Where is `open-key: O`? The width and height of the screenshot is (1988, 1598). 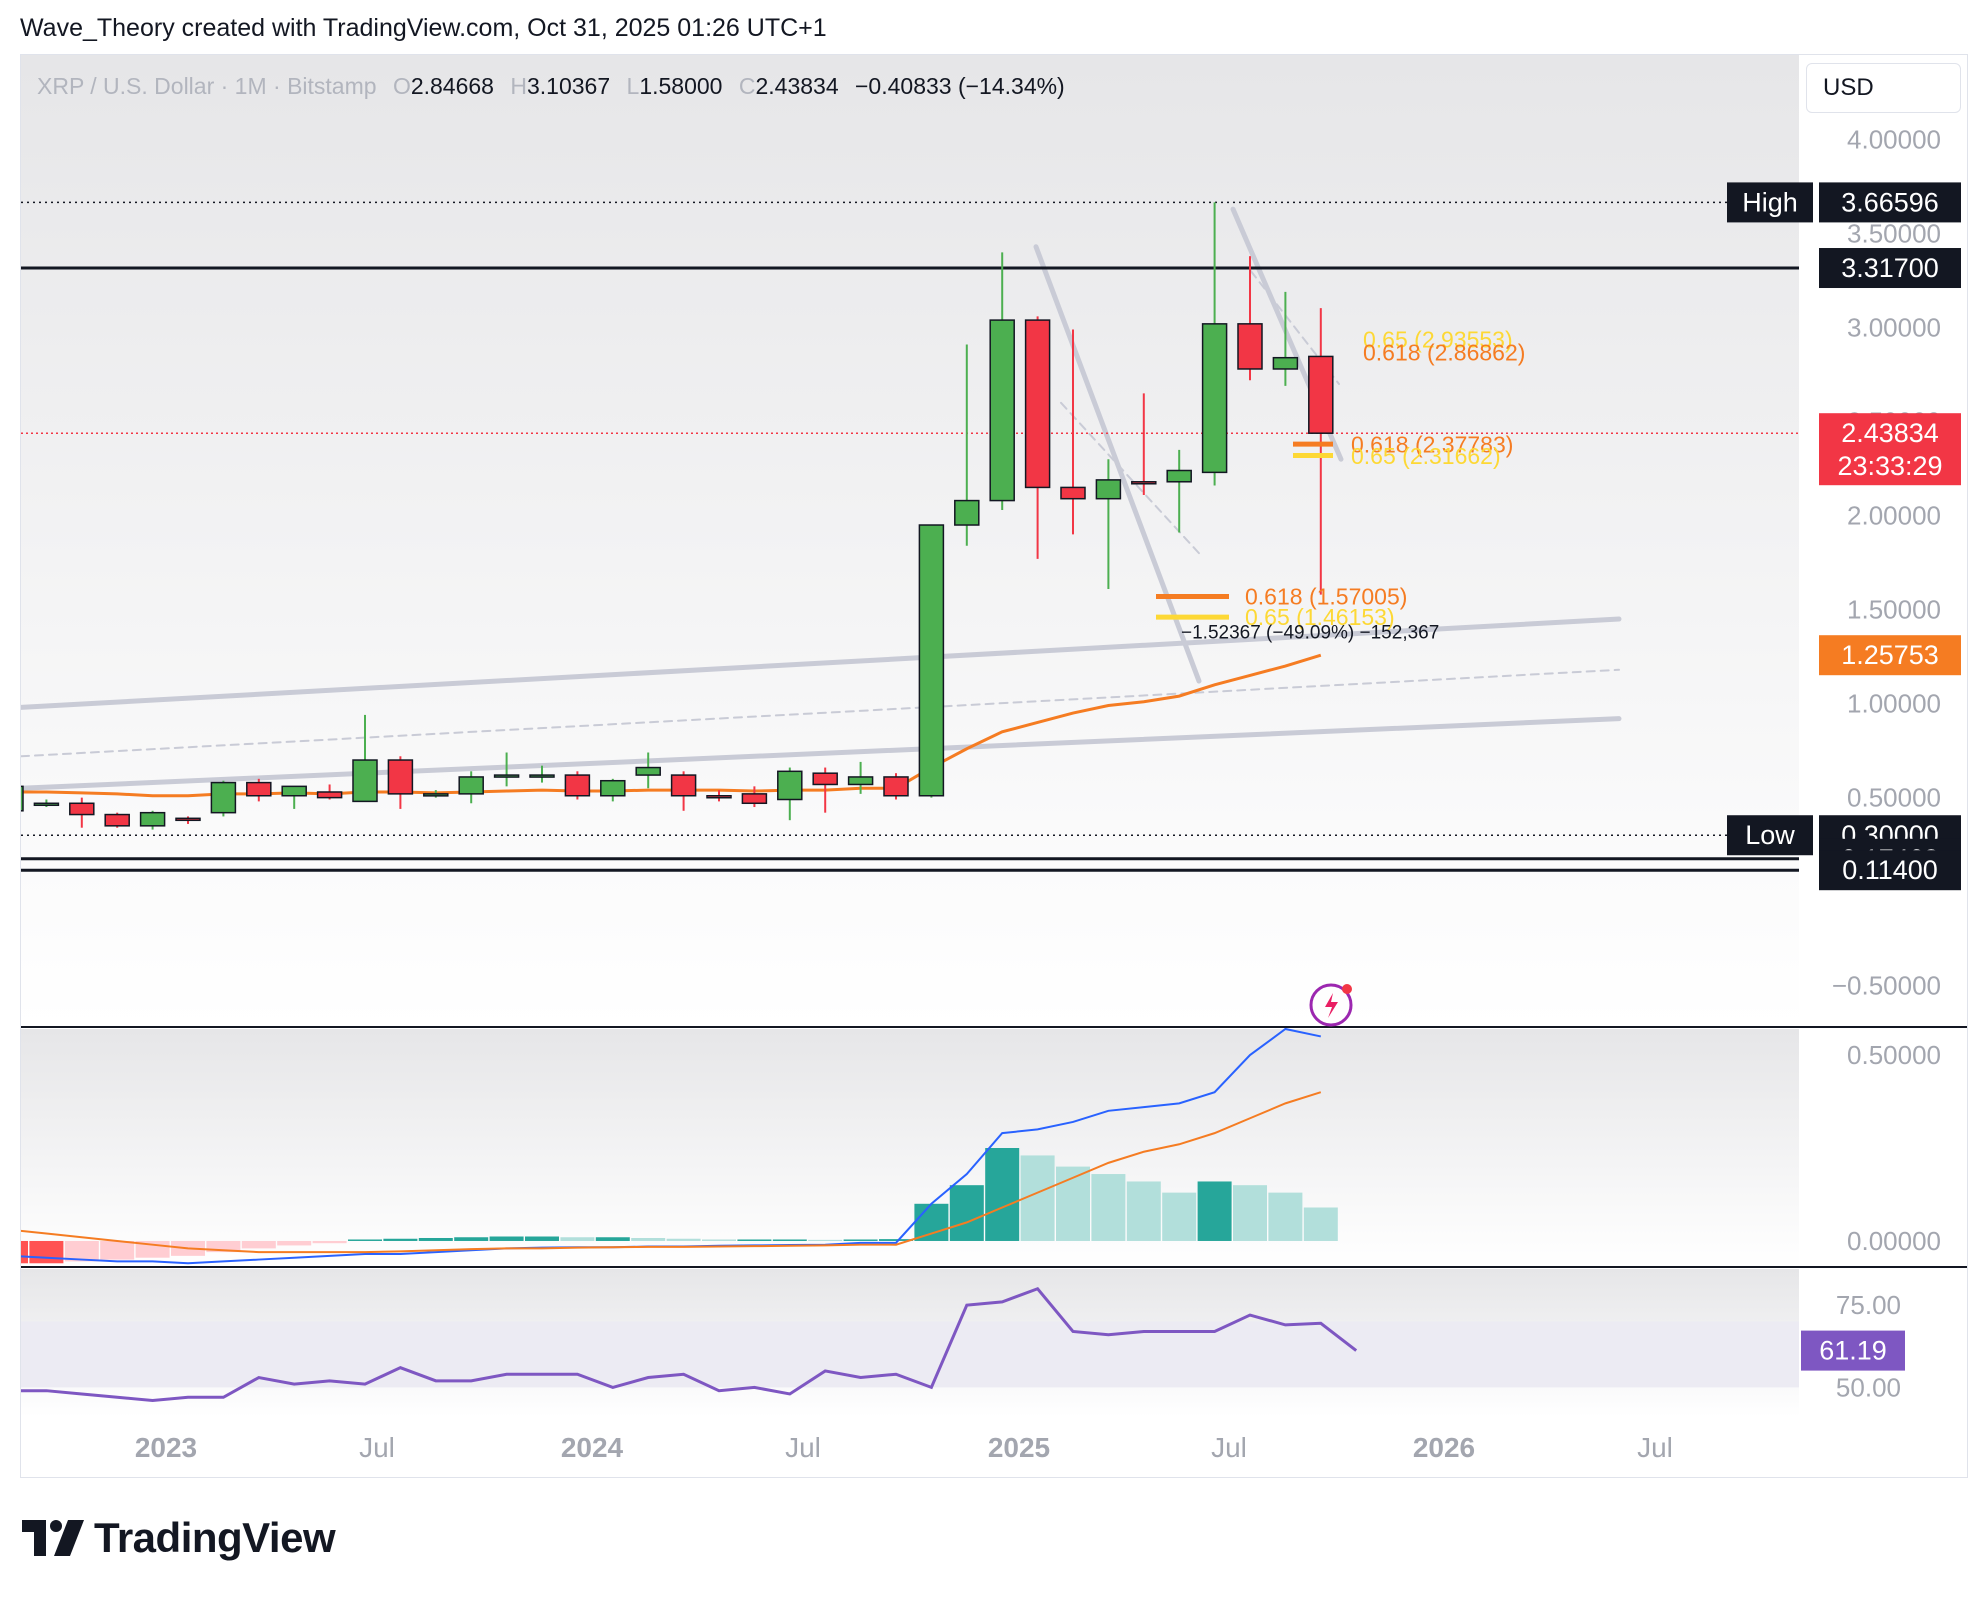
open-key: O is located at coordinates (401, 86).